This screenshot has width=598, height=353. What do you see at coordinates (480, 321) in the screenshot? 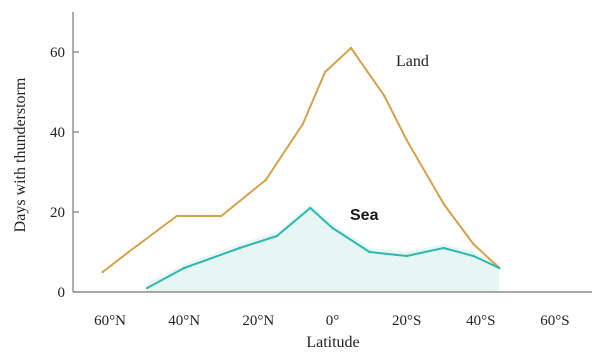
I see `x-tick-label: 40°S` at bounding box center [480, 321].